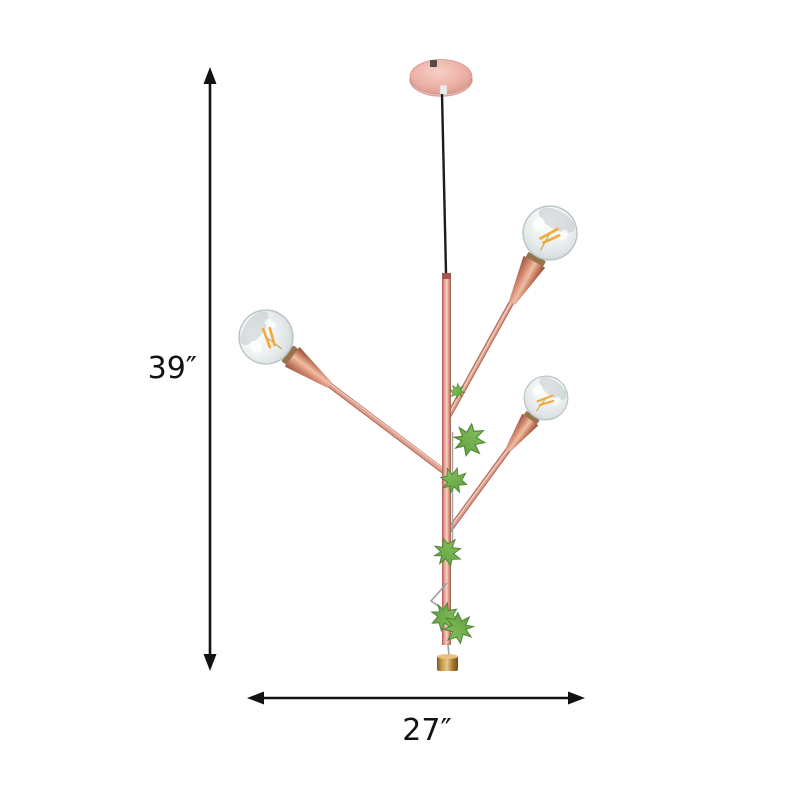 Image resolution: width=800 pixels, height=800 pixels. I want to click on bulb-mid-right, so click(533, 415).